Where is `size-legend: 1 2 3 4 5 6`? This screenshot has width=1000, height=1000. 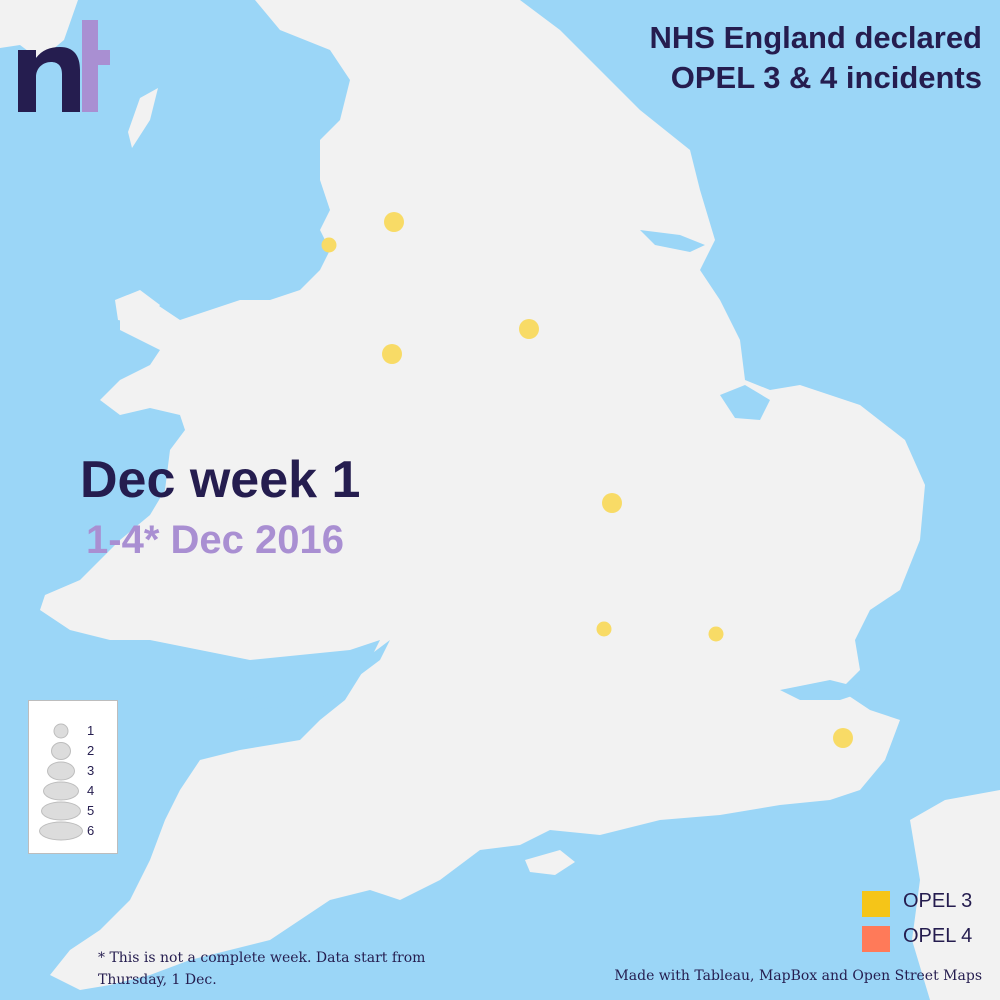 size-legend: 1 2 3 4 5 6 is located at coordinates (73, 777).